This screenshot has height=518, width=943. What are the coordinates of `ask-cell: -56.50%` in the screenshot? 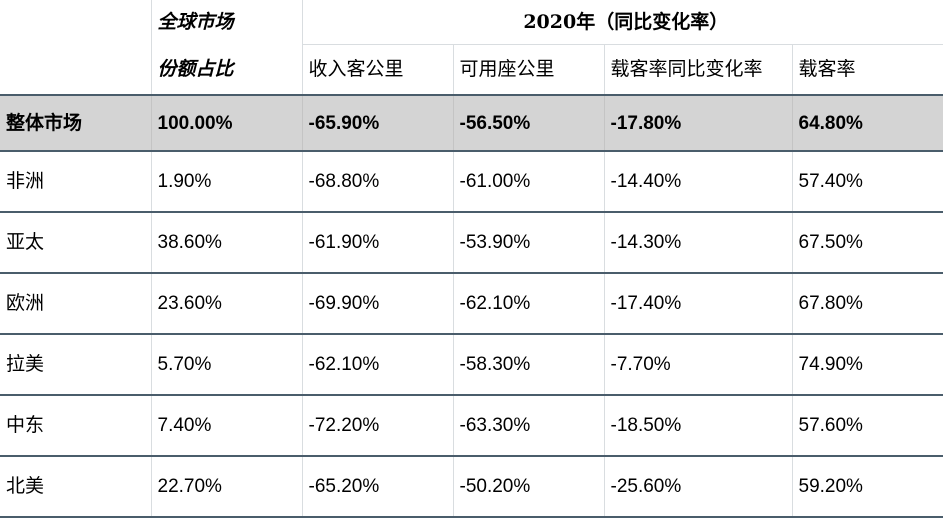 It's located at (529, 123).